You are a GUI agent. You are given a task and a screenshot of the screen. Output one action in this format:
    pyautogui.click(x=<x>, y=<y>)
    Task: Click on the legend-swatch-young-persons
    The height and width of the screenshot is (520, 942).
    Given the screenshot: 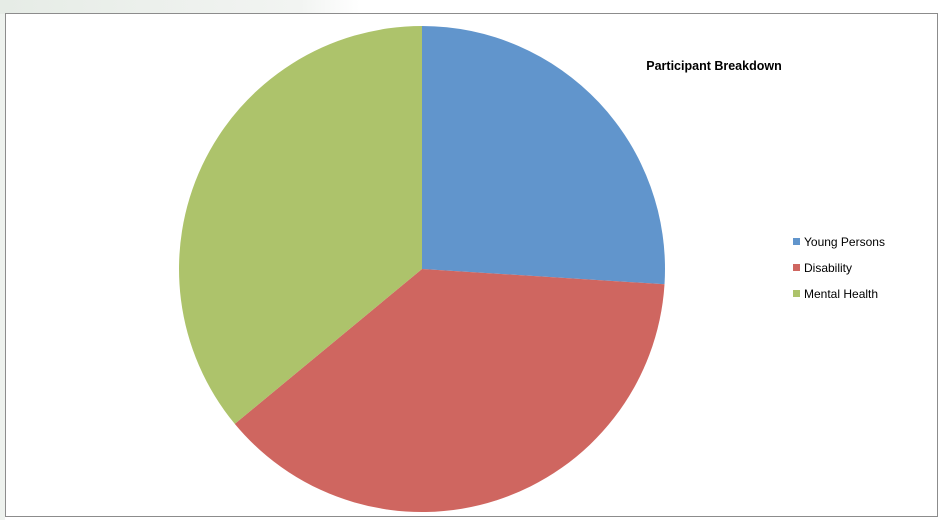 What is the action you would take?
    pyautogui.click(x=796, y=241)
    